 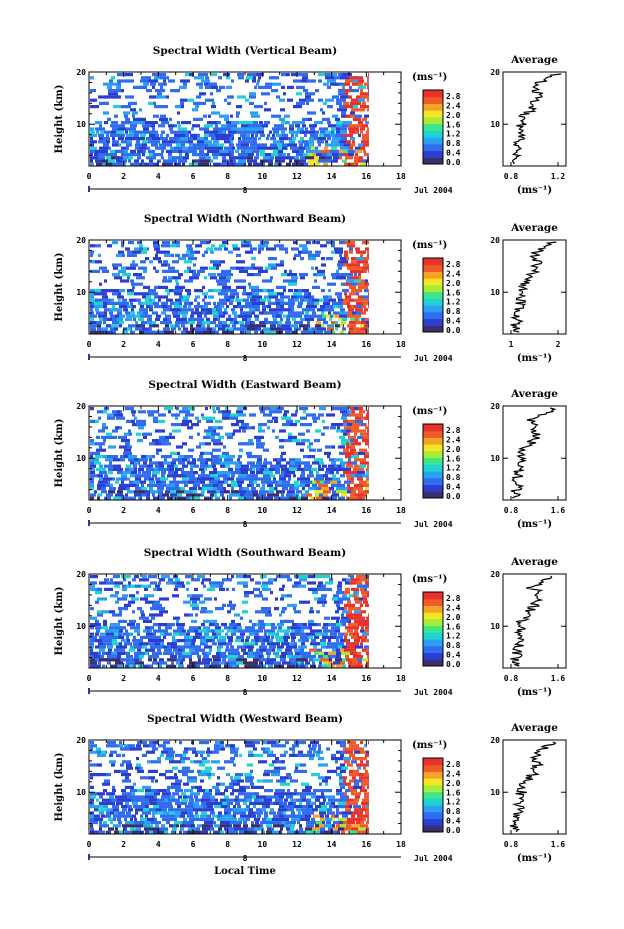 What do you see at coordinates (511, 510) in the screenshot?
I see `average-x-tick-label: 0.8` at bounding box center [511, 510].